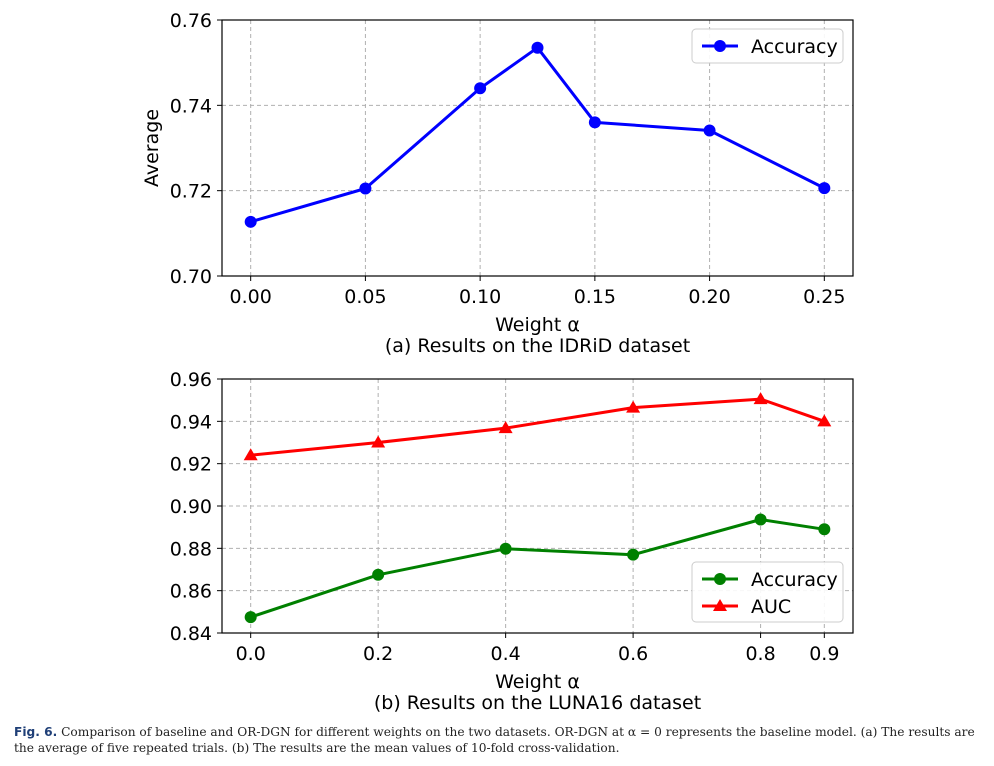 The width and height of the screenshot is (994, 766). What do you see at coordinates (824, 297) in the screenshot?
I see `x-tick-label: 0.25` at bounding box center [824, 297].